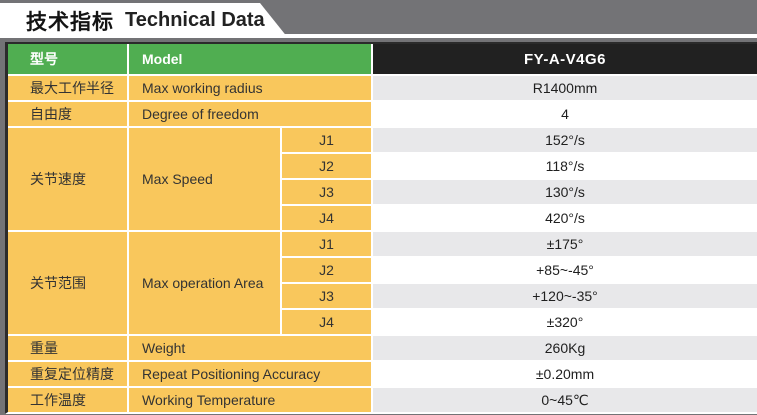 This screenshot has height=415, width=757. Describe the element at coordinates (565, 270) in the screenshot. I see `range-j2-value: +85~-45°` at that location.